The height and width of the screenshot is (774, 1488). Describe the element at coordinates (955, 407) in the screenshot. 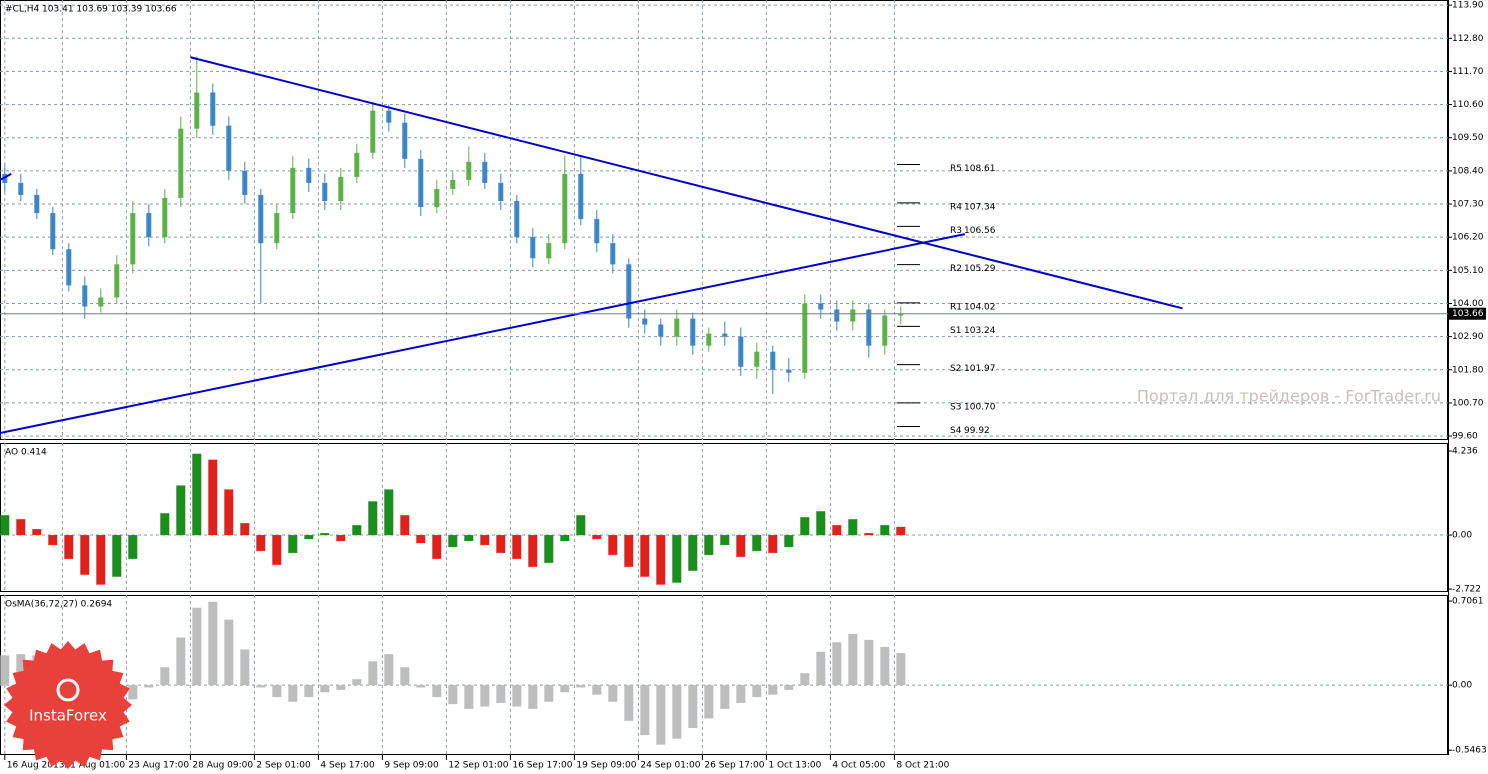

I see `pivot-name: S3` at that location.